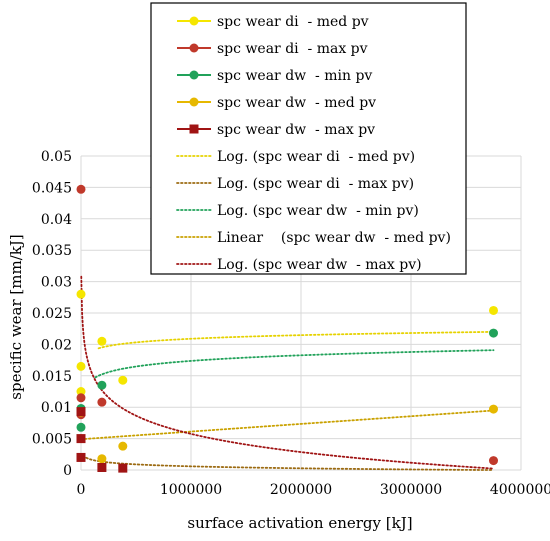  Describe the element at coordinates (293, 22) in the screenshot. I see `legend-entry-label: spc wear di - med pv` at that location.